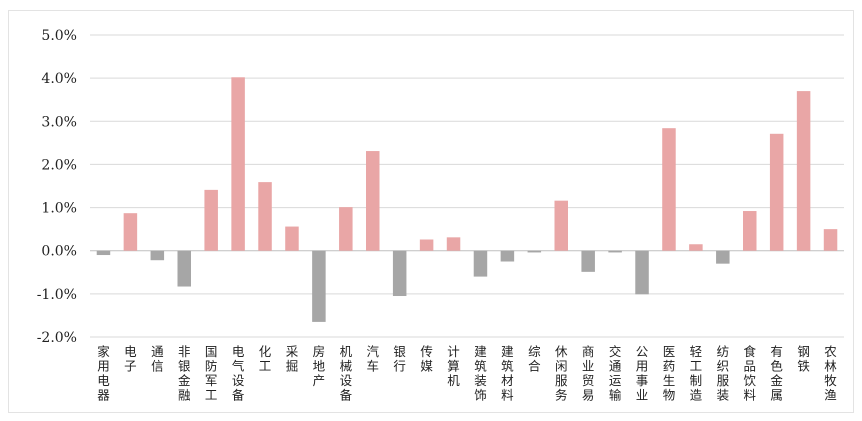 The width and height of the screenshot is (862, 421). I want to click on x-category-label: 家用电器, so click(103, 373).